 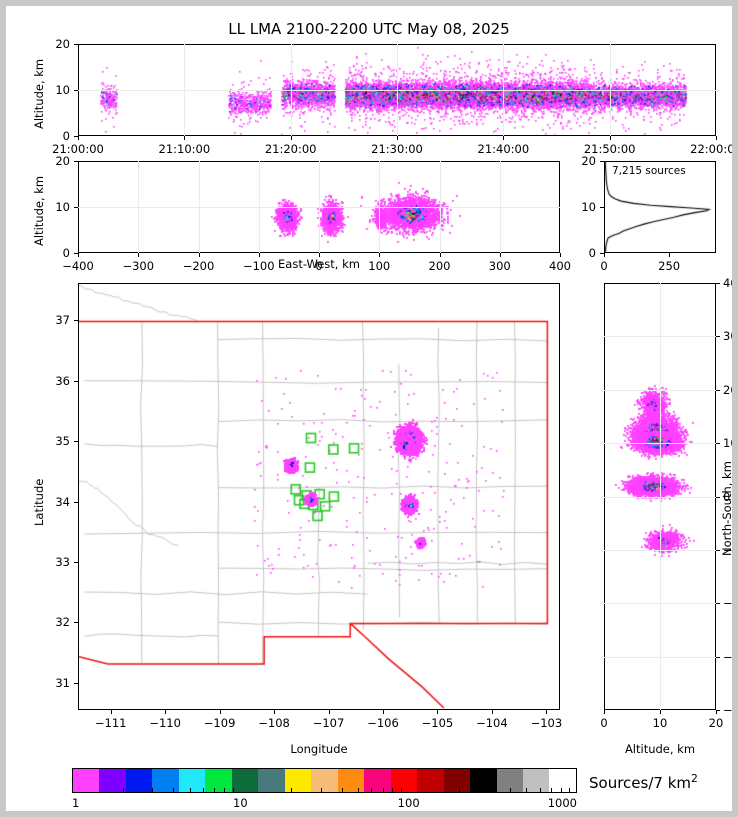 What do you see at coordinates (397, 149) in the screenshot?
I see `x-tick-label: 21:30:00` at bounding box center [397, 149].